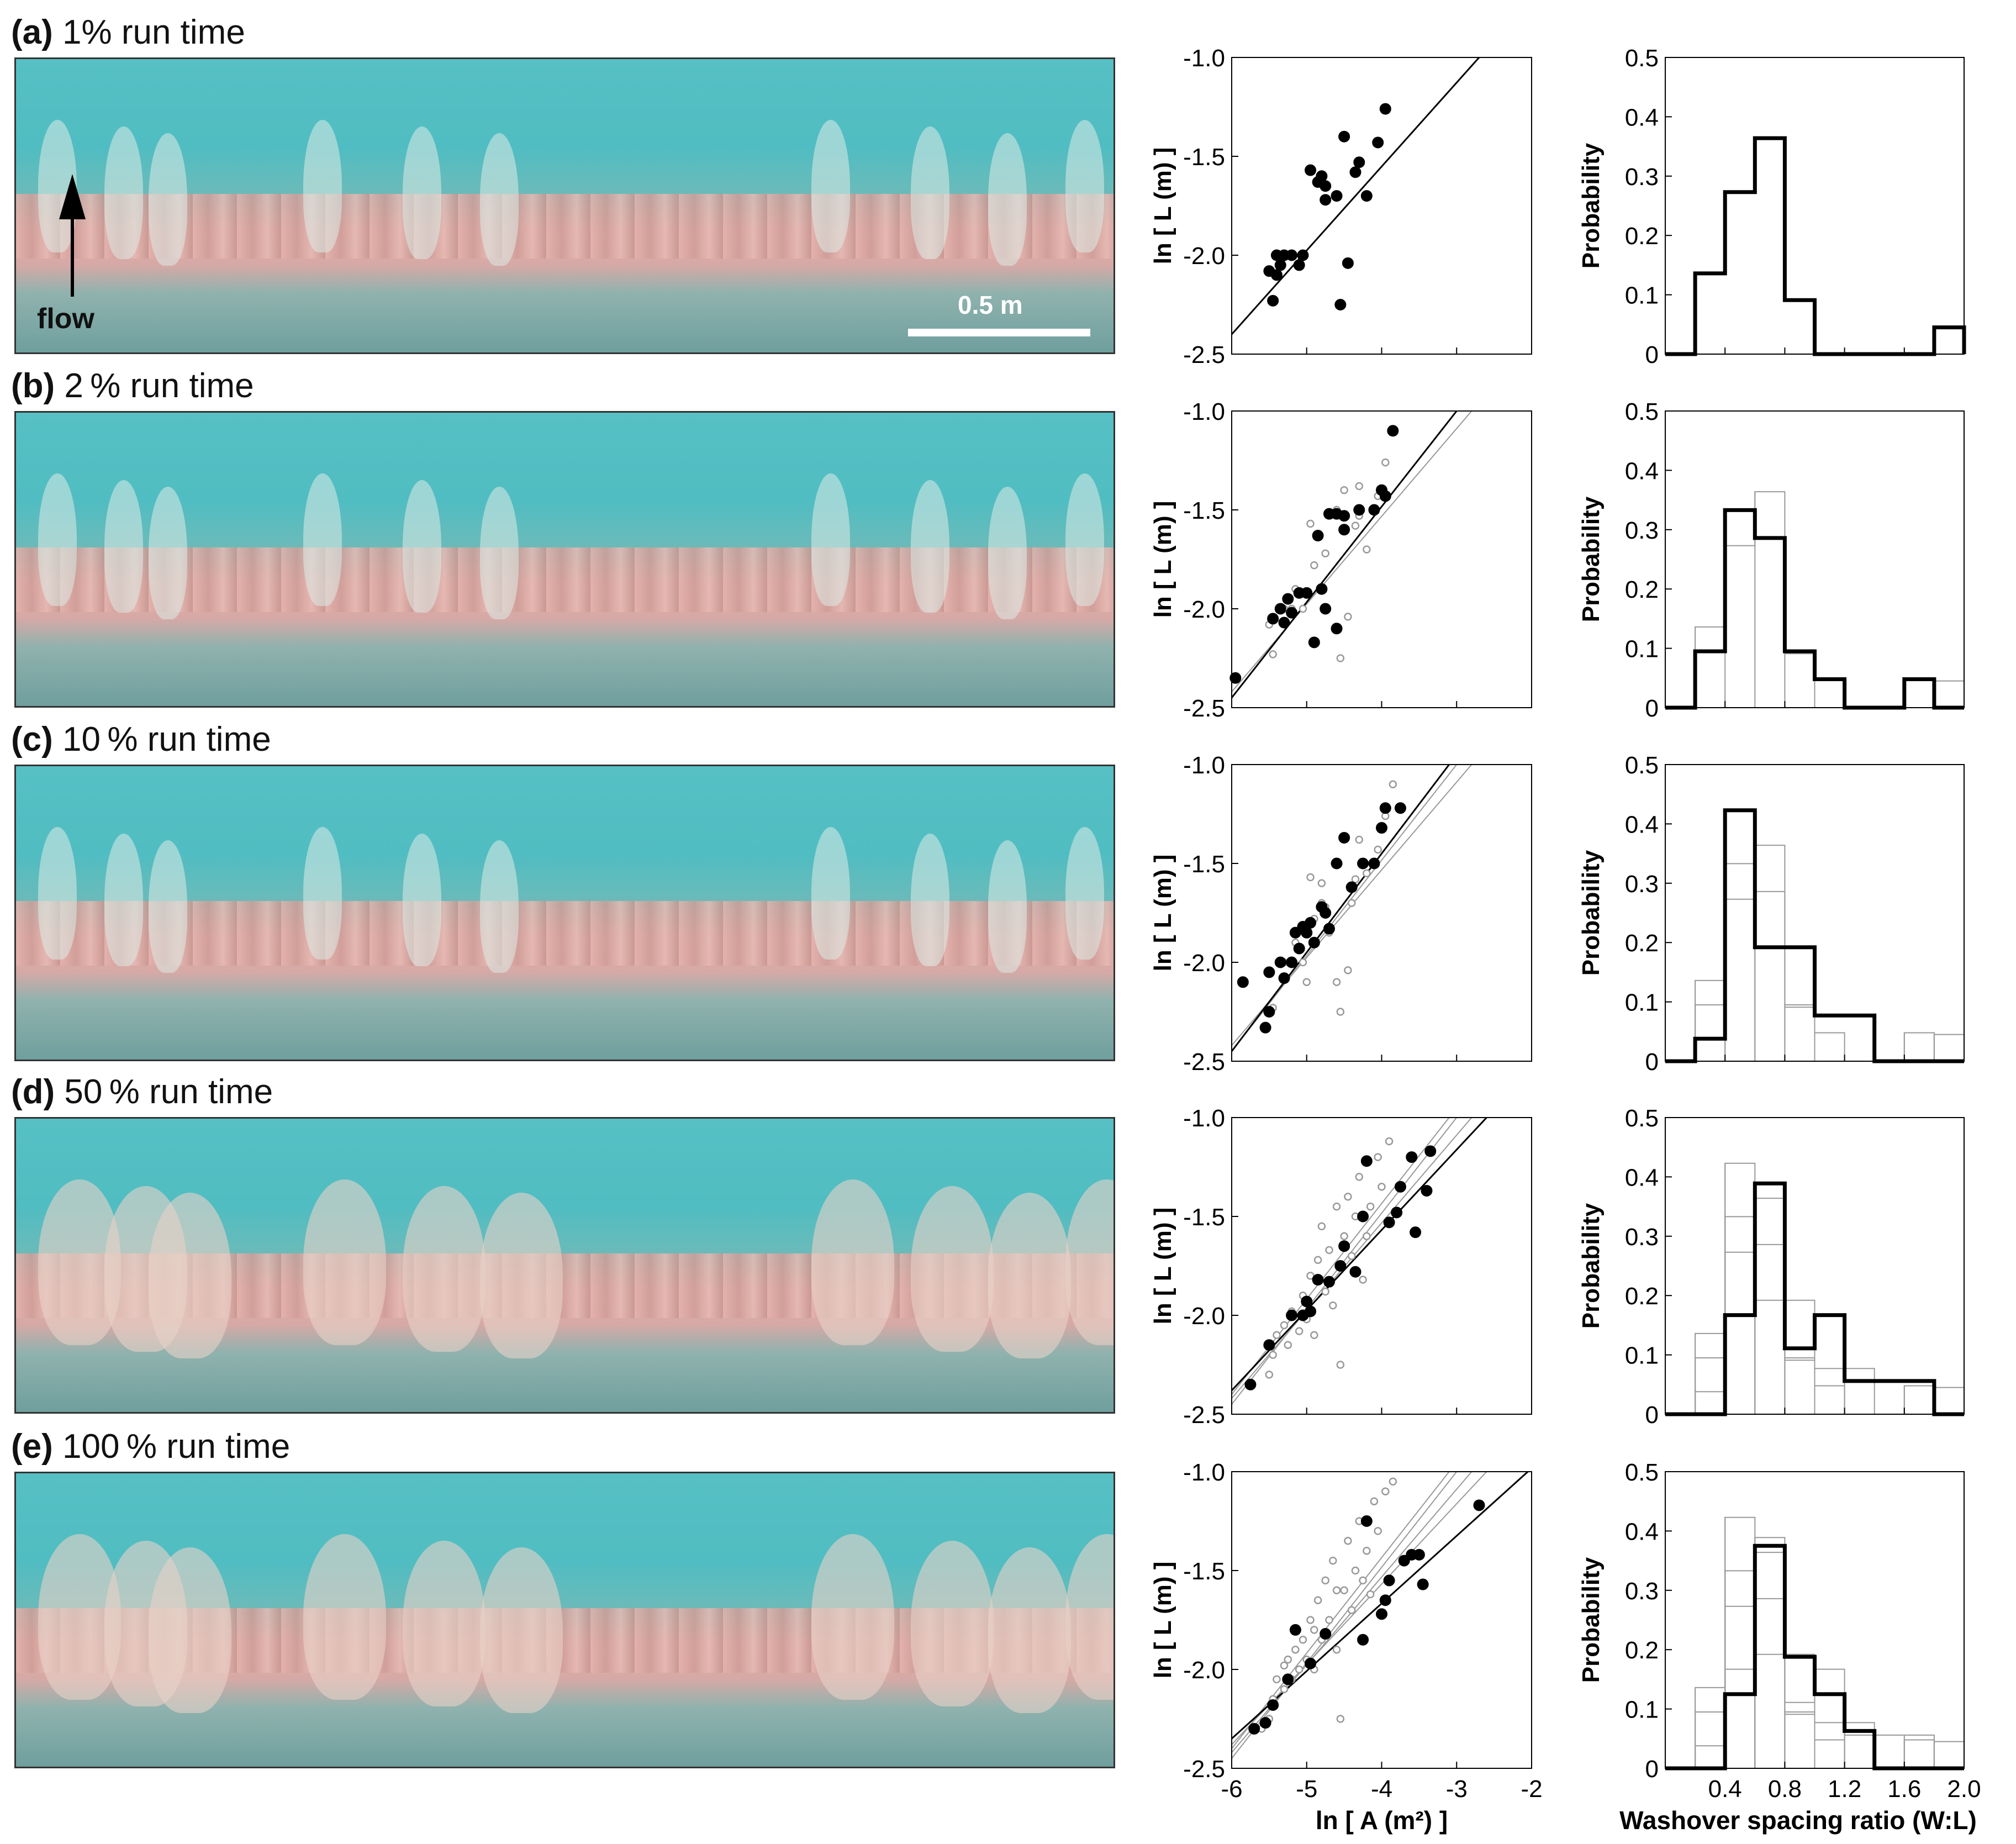 Image resolution: width=2016 pixels, height=1844 pixels. What do you see at coordinates (1642, 765) in the screenshot?
I see `y-tick-label: 0.5` at bounding box center [1642, 765].